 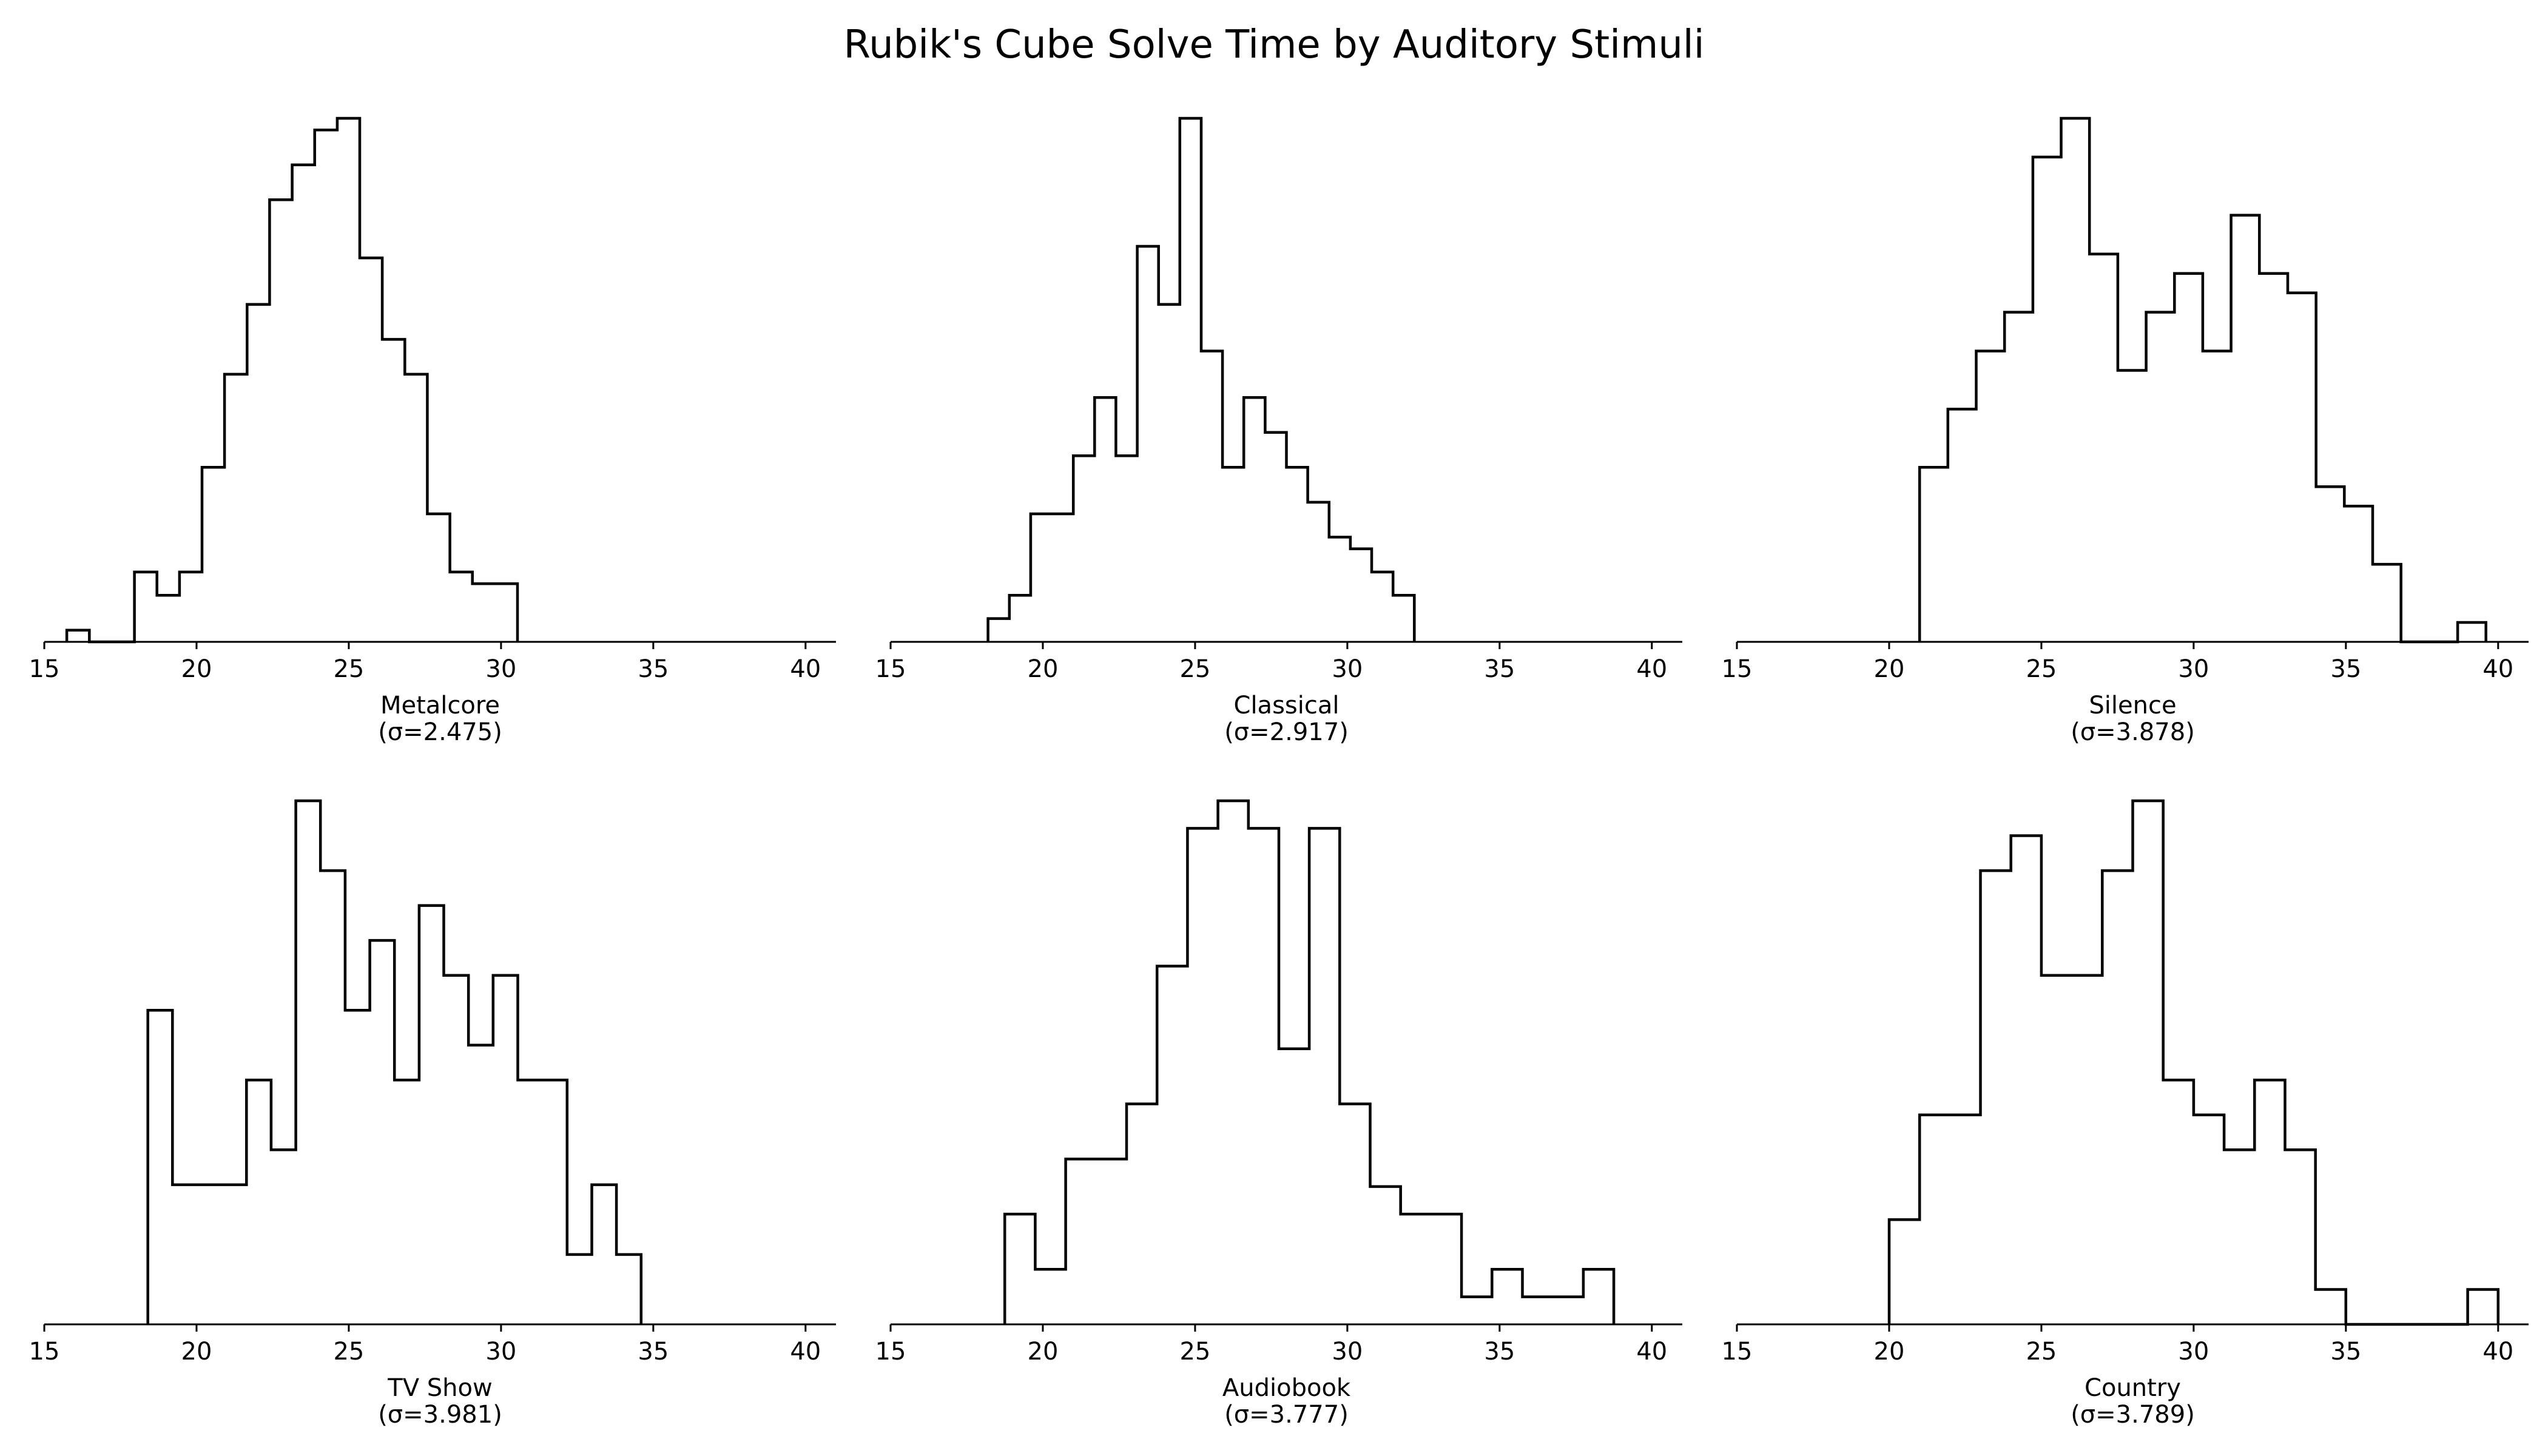 What do you see at coordinates (2133, 1388) in the screenshot?
I see `panel-label: Country` at bounding box center [2133, 1388].